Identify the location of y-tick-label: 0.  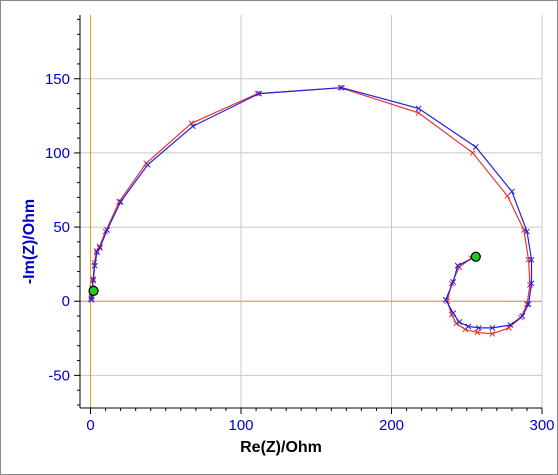
(66, 301).